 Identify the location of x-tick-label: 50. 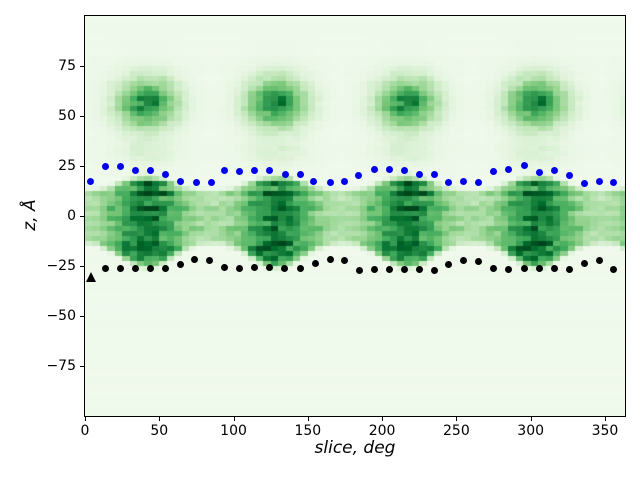
(159, 431).